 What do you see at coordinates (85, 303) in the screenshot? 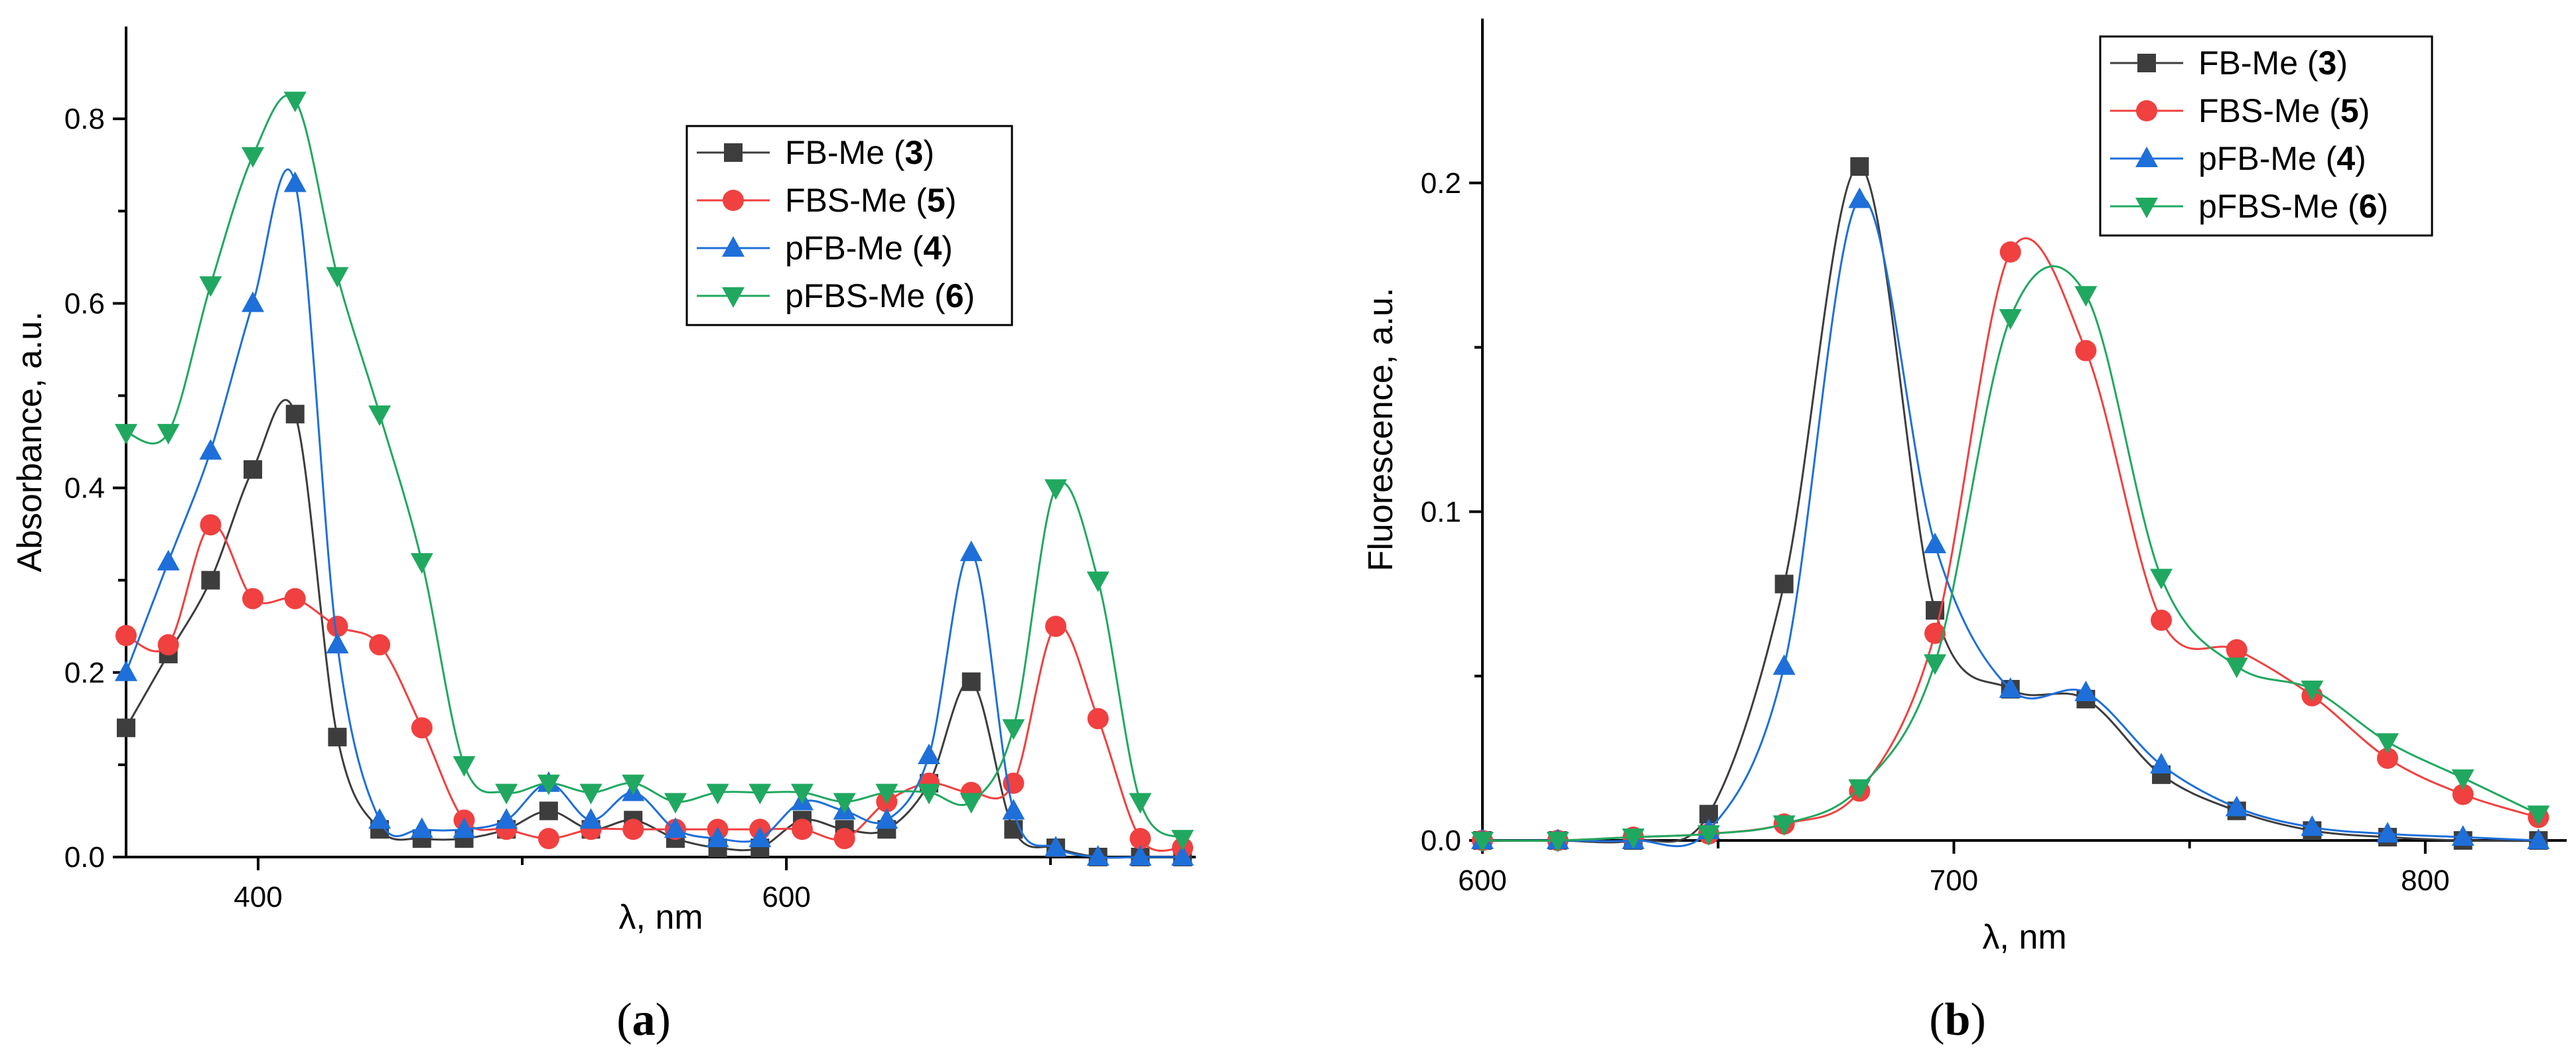
I see `y-tick-label: 0.6` at bounding box center [85, 303].